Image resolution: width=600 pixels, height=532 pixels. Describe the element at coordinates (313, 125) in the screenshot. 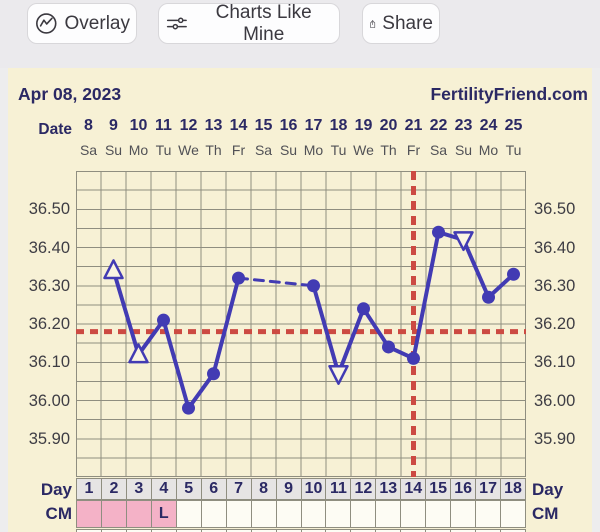

I see `date-label-17: 17` at that location.